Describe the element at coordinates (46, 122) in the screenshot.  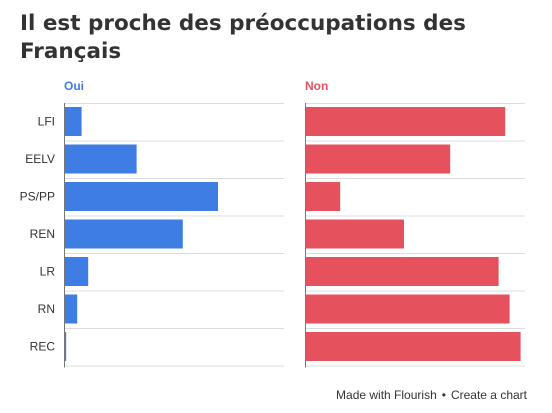
I see `category-label-lfi: LFI` at that location.